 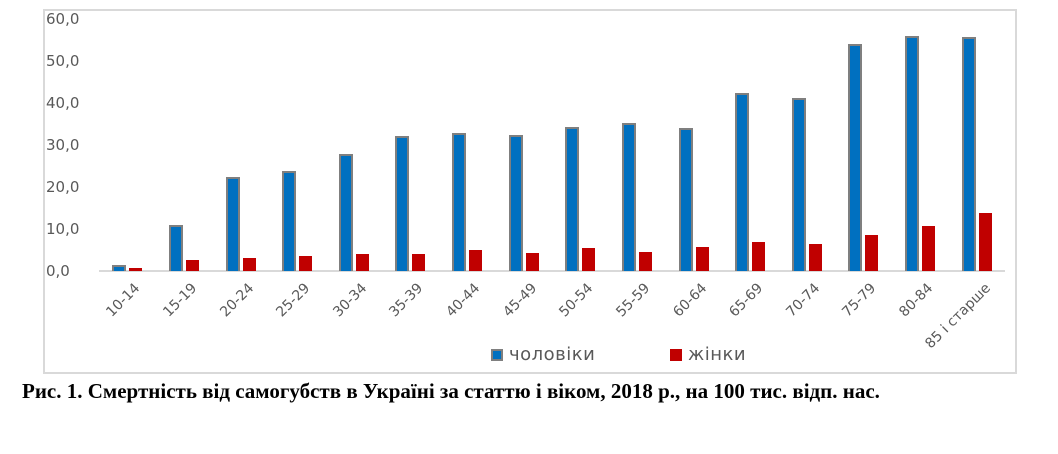 What do you see at coordinates (717, 354) in the screenshot?
I see `legend-label-women: жінки` at bounding box center [717, 354].